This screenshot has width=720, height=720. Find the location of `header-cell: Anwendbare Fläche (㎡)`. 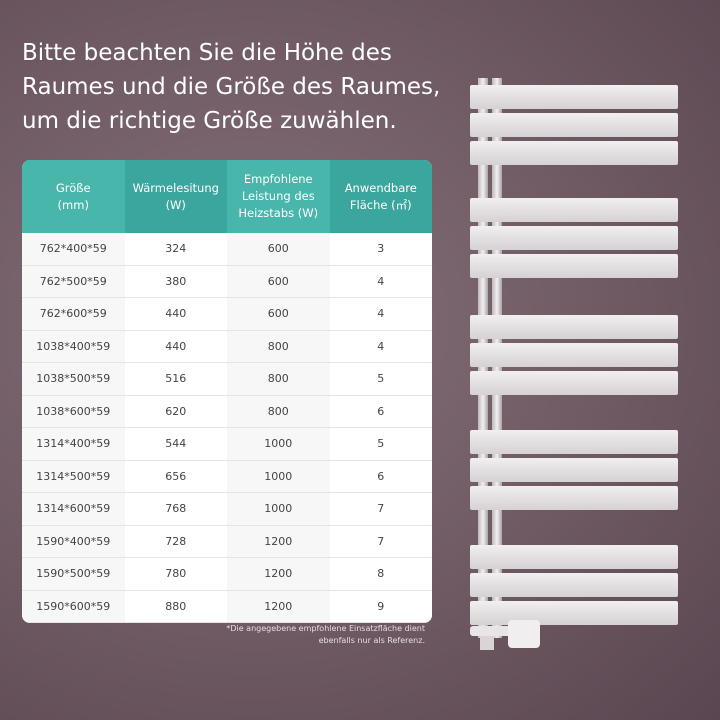

header-cell: Anwendbare Fläche (㎡) is located at coordinates (380, 196).